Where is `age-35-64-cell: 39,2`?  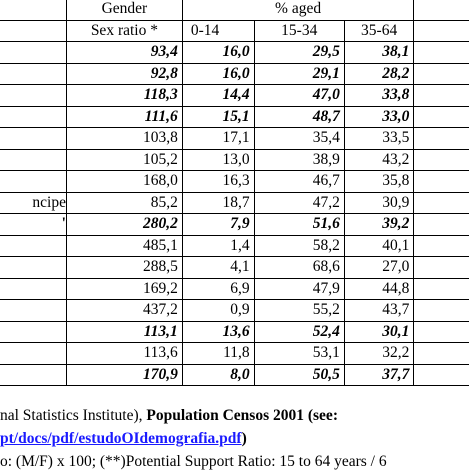 age-35-64-cell: 39,2 is located at coordinates (379, 224).